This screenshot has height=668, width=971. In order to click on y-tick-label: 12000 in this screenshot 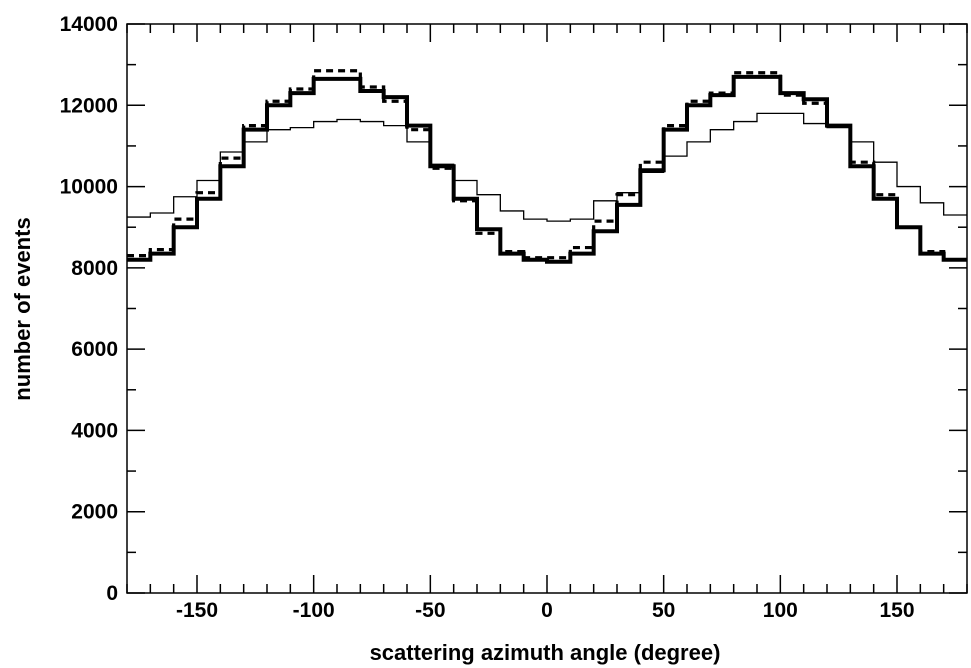, I will do `click(89, 105)`.